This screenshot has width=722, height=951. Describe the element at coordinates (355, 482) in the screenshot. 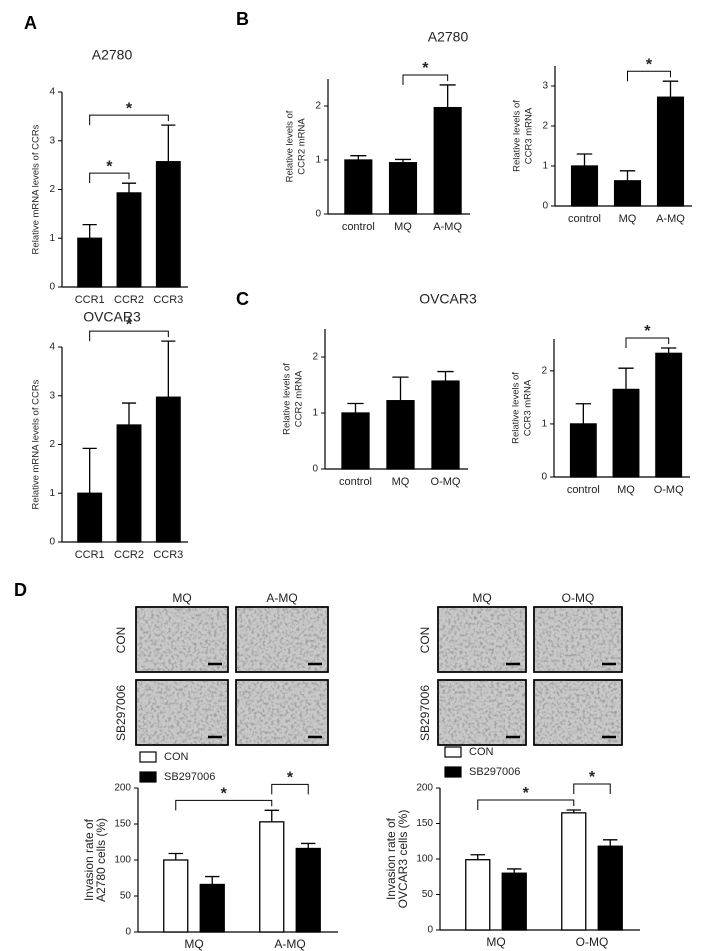

I see `x-tick-label: control` at that location.